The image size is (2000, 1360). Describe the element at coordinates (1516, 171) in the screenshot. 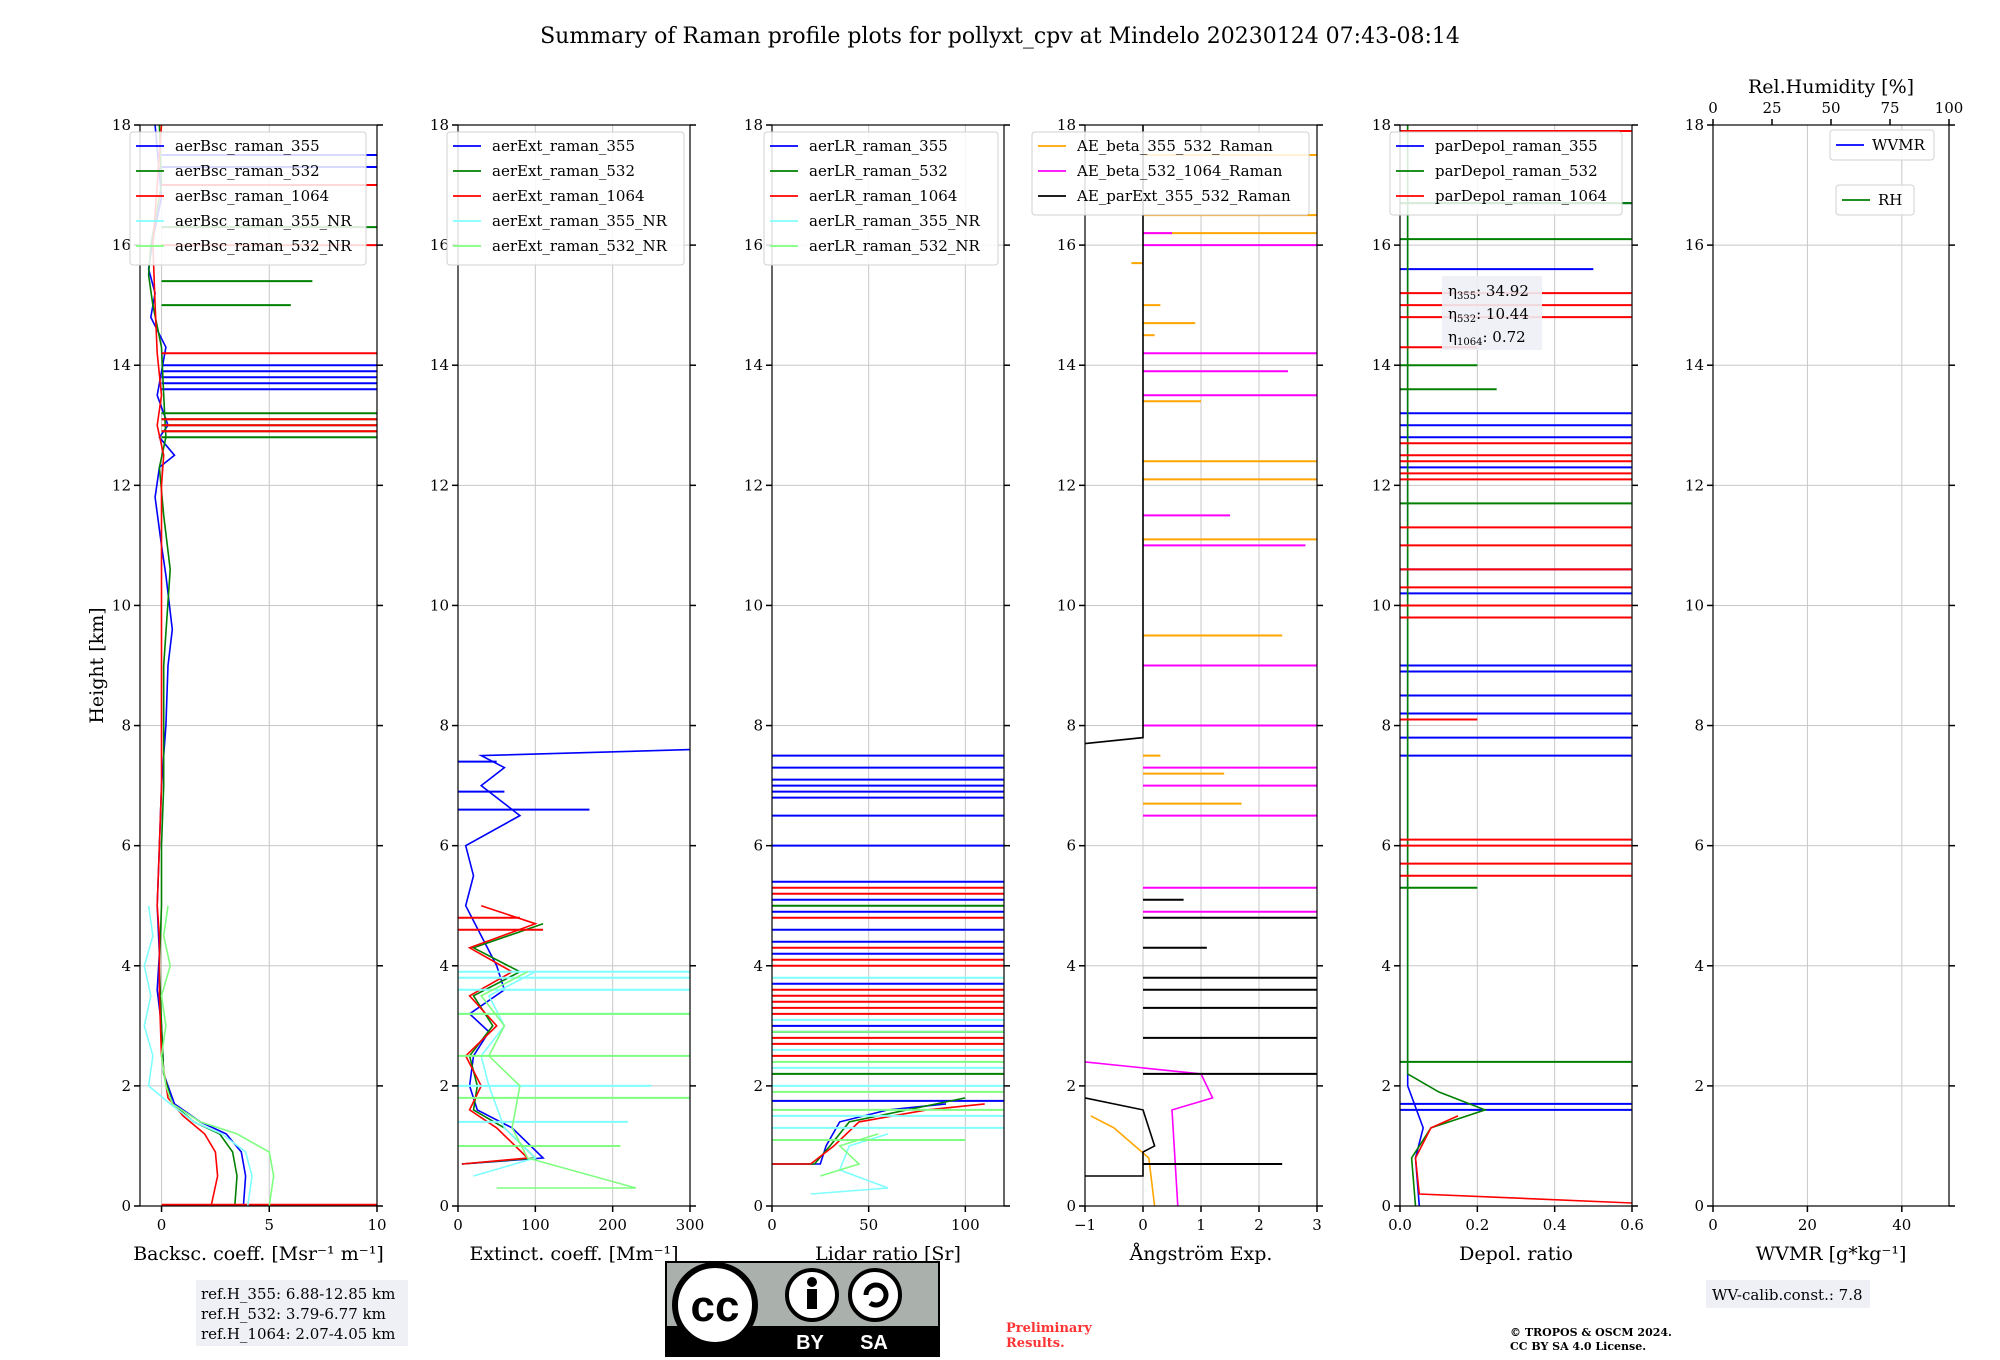

I see `legend-entry-label: parDepol_raman_532` at that location.